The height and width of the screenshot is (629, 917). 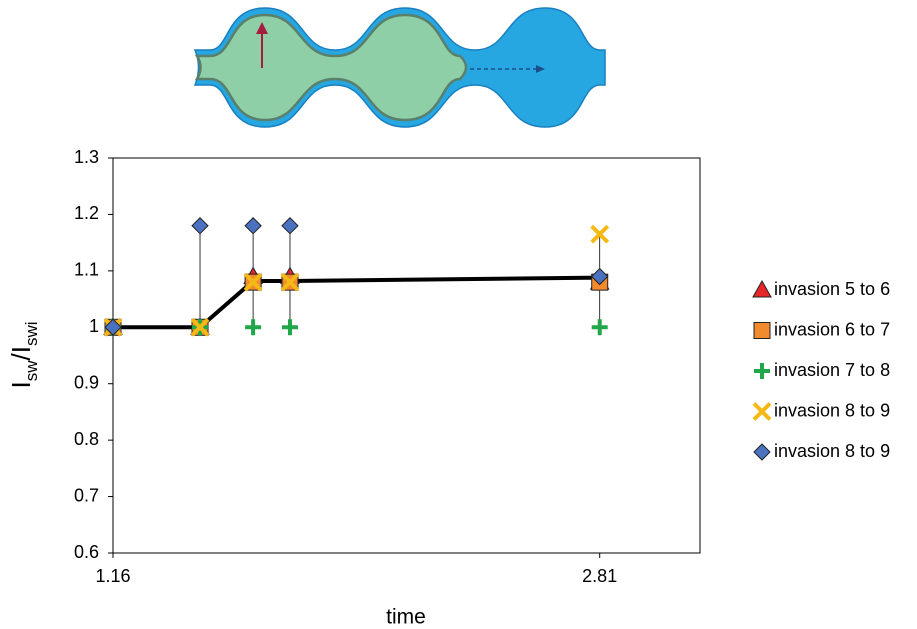 I want to click on legend-item: invasion 6 to 7, so click(x=821, y=329).